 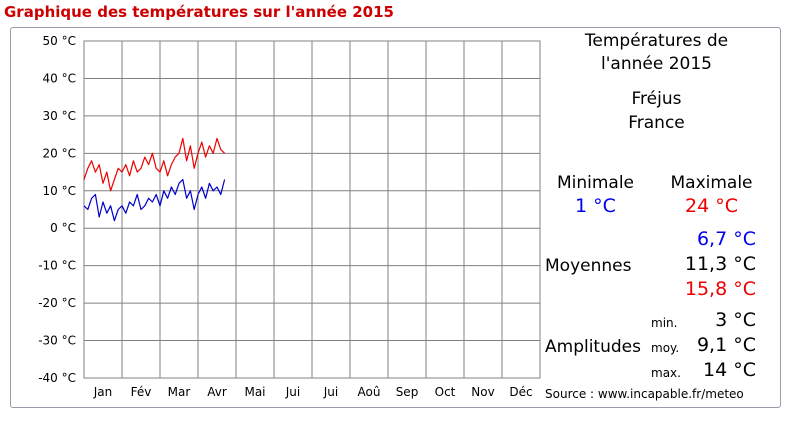 What do you see at coordinates (59, 153) in the screenshot?
I see `y-tick-label: 20 °C` at bounding box center [59, 153].